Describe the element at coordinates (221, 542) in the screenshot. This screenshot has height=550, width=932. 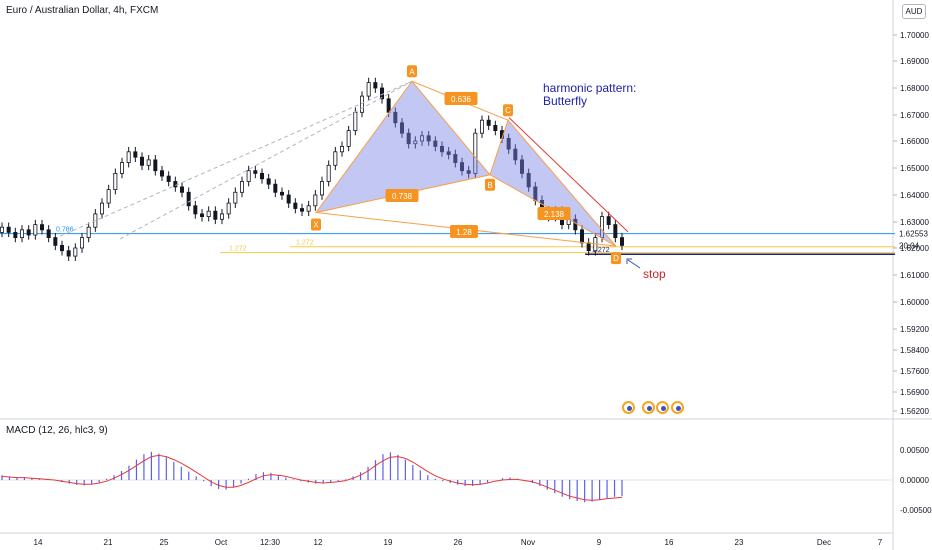
I see `x-tick-label: Oct` at that location.